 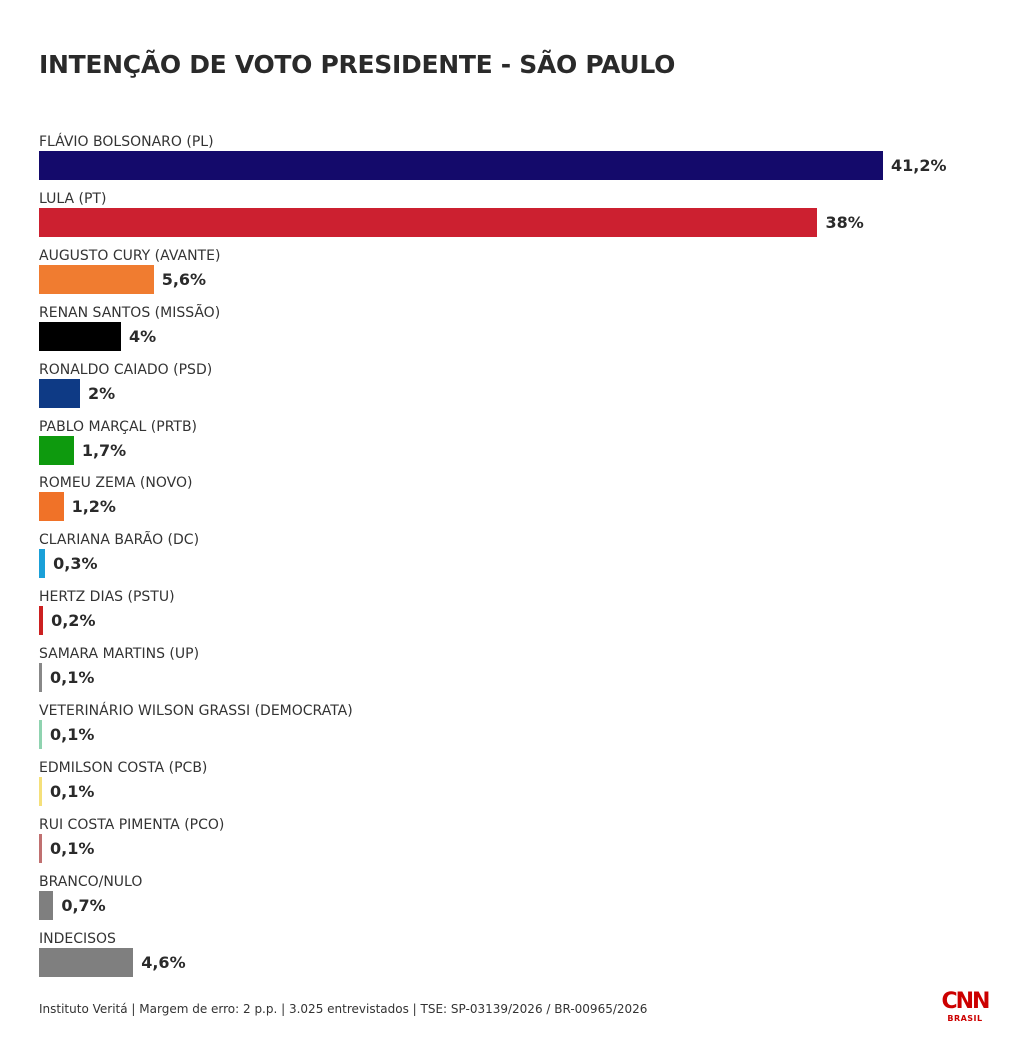 What do you see at coordinates (75, 564) in the screenshot?
I see `value-label: 0,3%` at bounding box center [75, 564].